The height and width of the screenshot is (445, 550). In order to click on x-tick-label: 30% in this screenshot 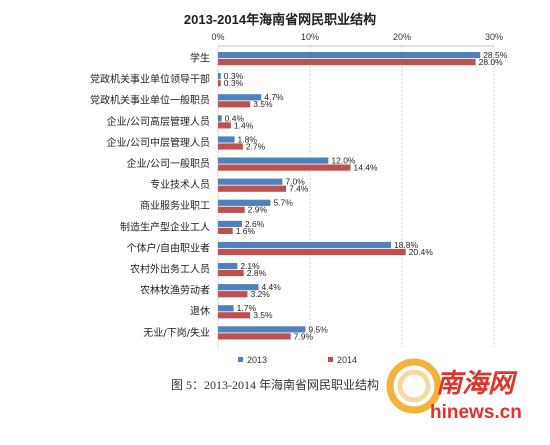, I will do `click(494, 37)`.